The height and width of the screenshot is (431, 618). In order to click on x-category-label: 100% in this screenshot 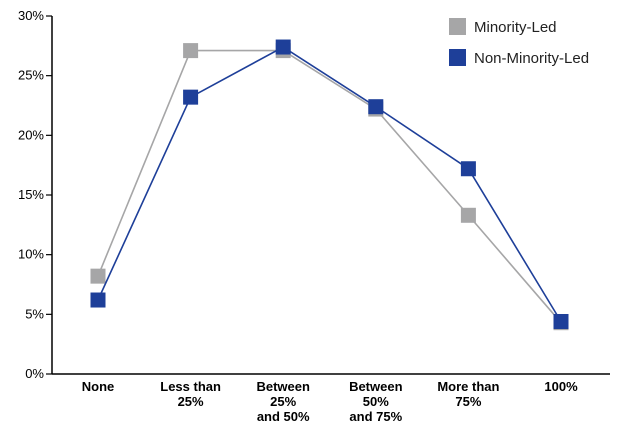, I will do `click(561, 386)`.